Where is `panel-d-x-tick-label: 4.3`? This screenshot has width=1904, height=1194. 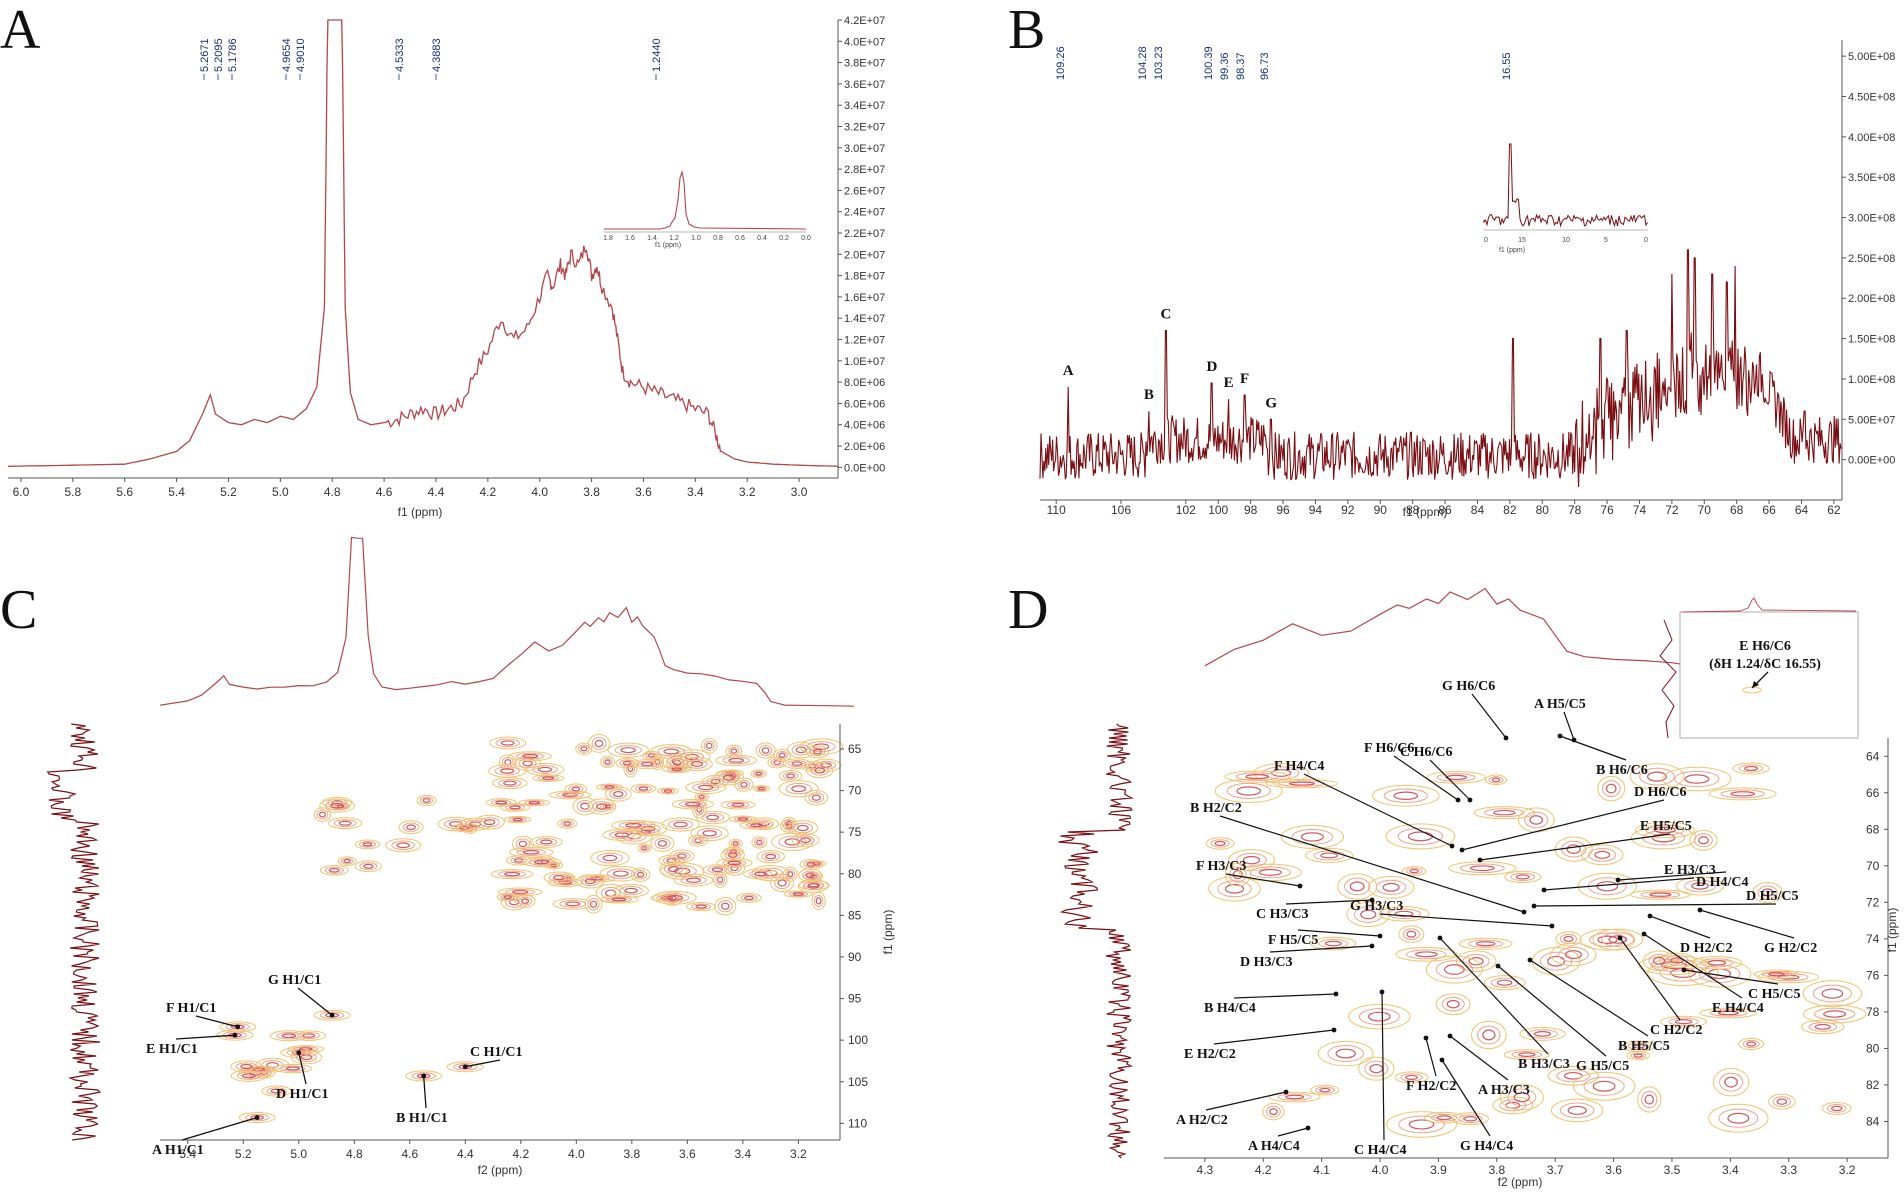 panel-d-x-tick-label: 4.3 is located at coordinates (1205, 1170).